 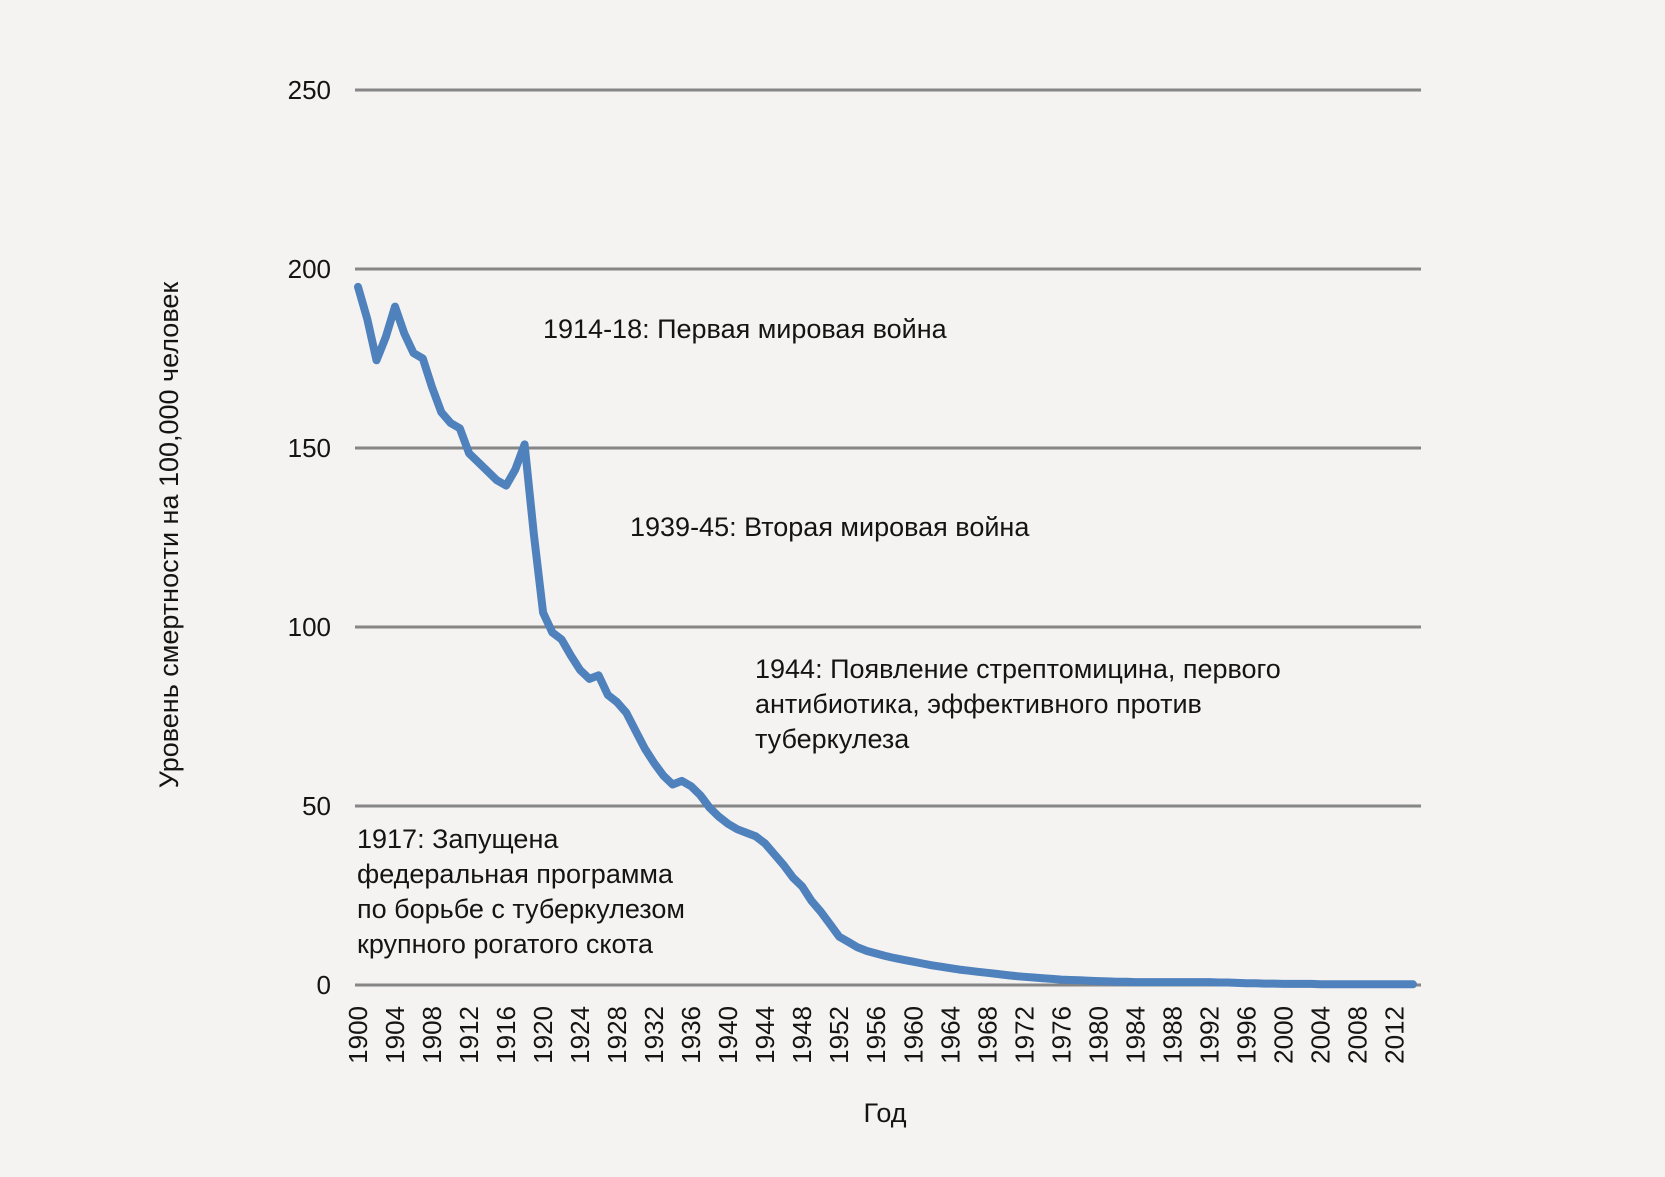 What do you see at coordinates (309, 90) in the screenshot?
I see `y-tick-label: 250` at bounding box center [309, 90].